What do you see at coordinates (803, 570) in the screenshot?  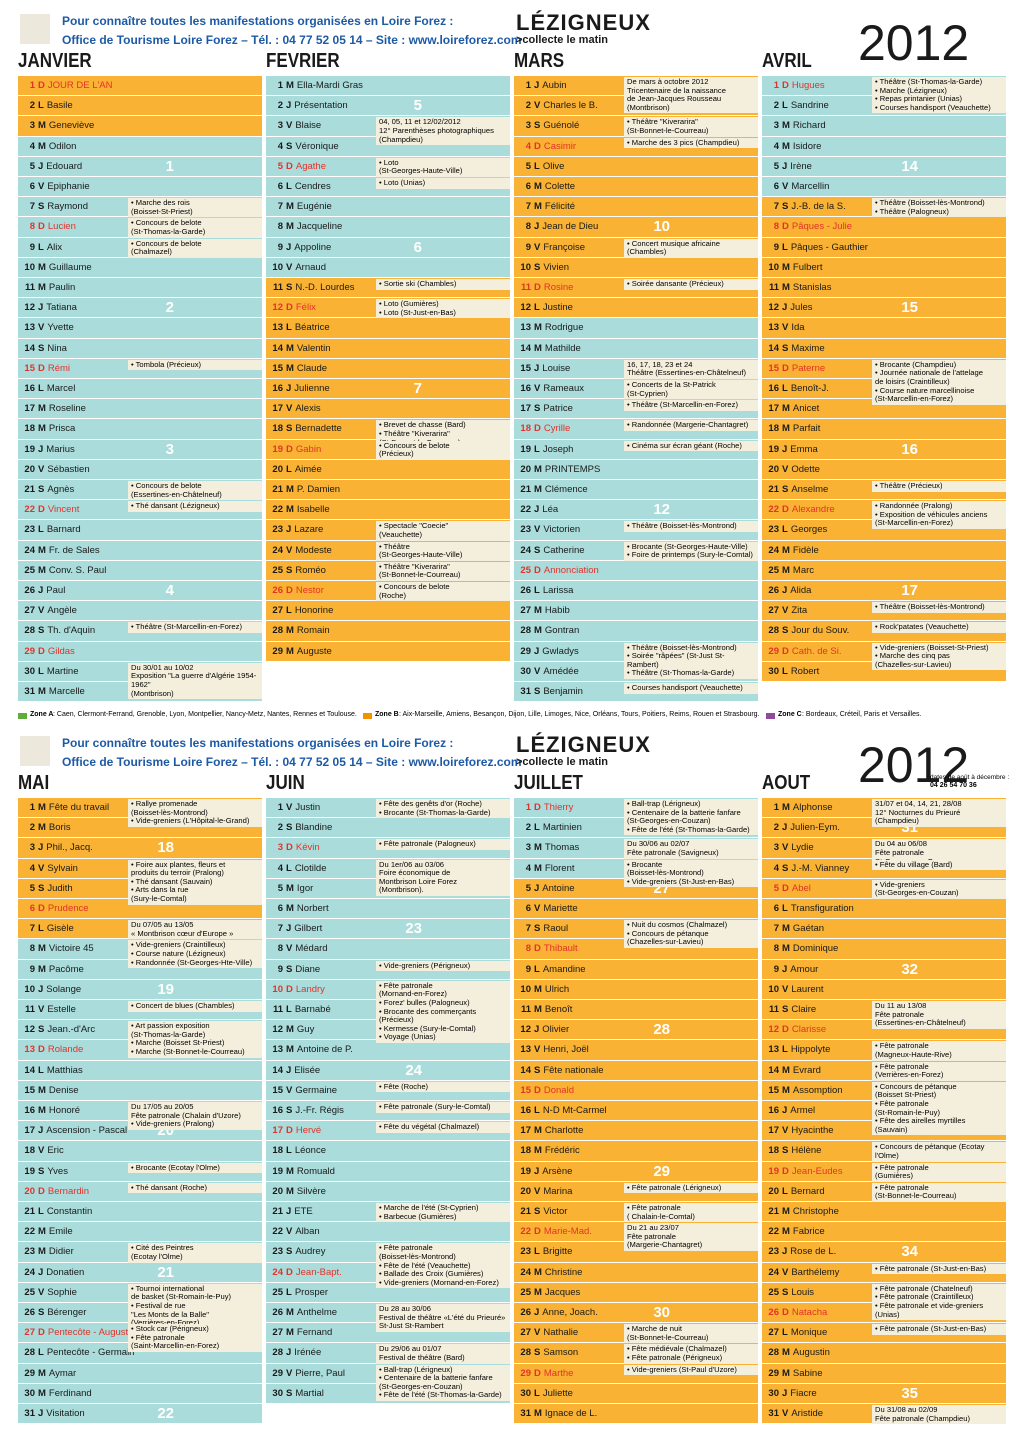 I see `saint-name: Marc` at bounding box center [803, 570].